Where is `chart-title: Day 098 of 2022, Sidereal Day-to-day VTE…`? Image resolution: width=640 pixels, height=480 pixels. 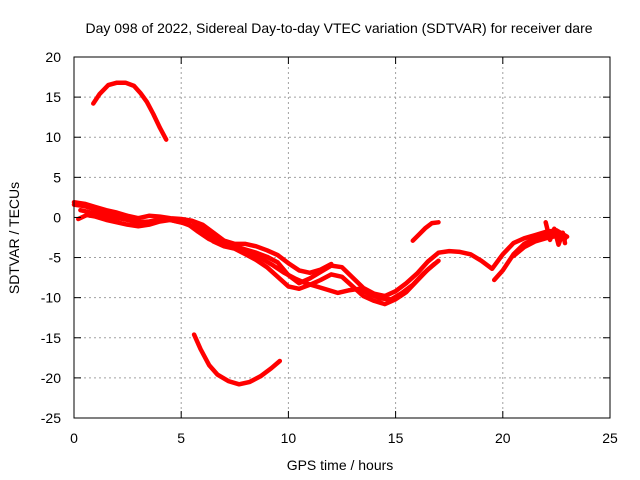 chart-title: Day 098 of 2022, Sidereal Day-to-day VTE… is located at coordinates (338, 28).